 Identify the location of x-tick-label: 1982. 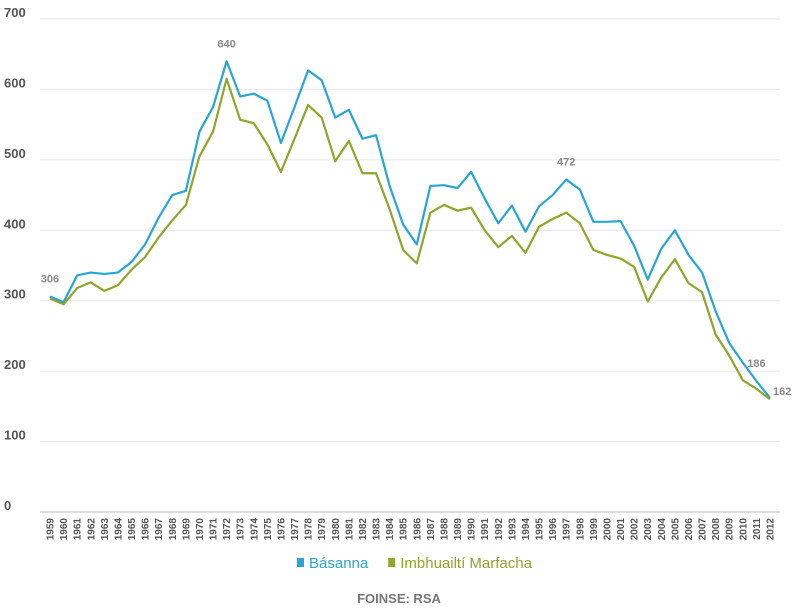
(363, 529).